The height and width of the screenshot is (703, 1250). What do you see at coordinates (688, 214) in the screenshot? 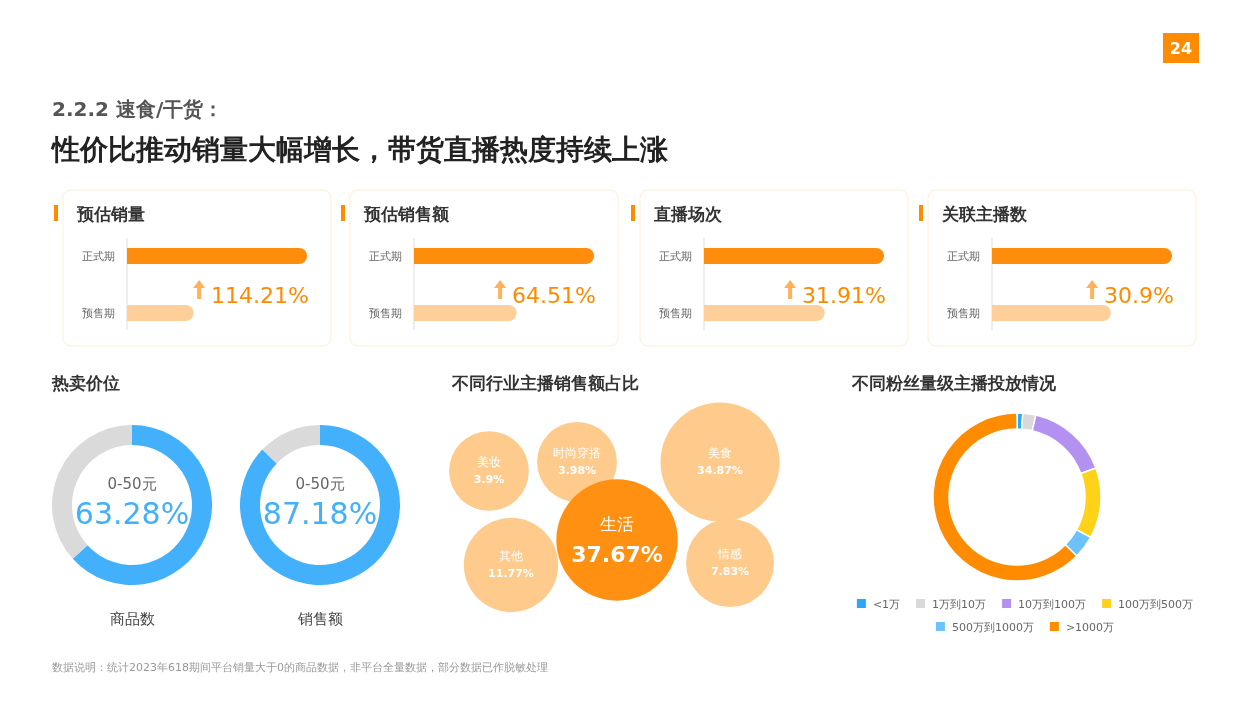
I see `chart-title: 直播场次` at bounding box center [688, 214].